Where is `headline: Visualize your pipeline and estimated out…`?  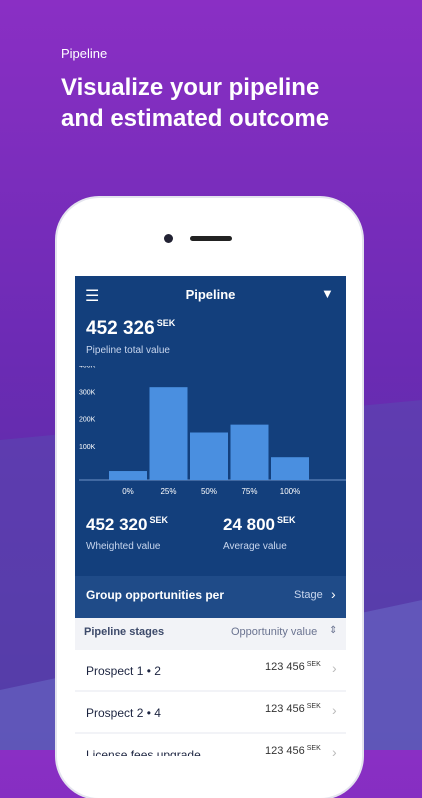 headline: Visualize your pipeline and estimated out… is located at coordinates (195, 103).